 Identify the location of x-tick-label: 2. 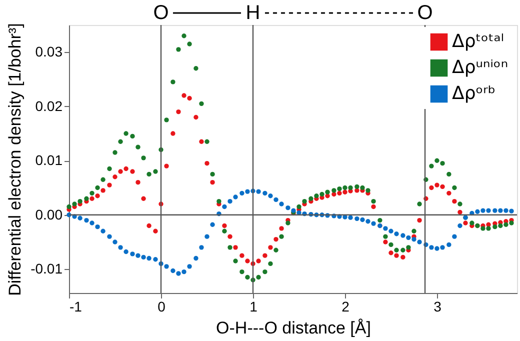
(346, 306).